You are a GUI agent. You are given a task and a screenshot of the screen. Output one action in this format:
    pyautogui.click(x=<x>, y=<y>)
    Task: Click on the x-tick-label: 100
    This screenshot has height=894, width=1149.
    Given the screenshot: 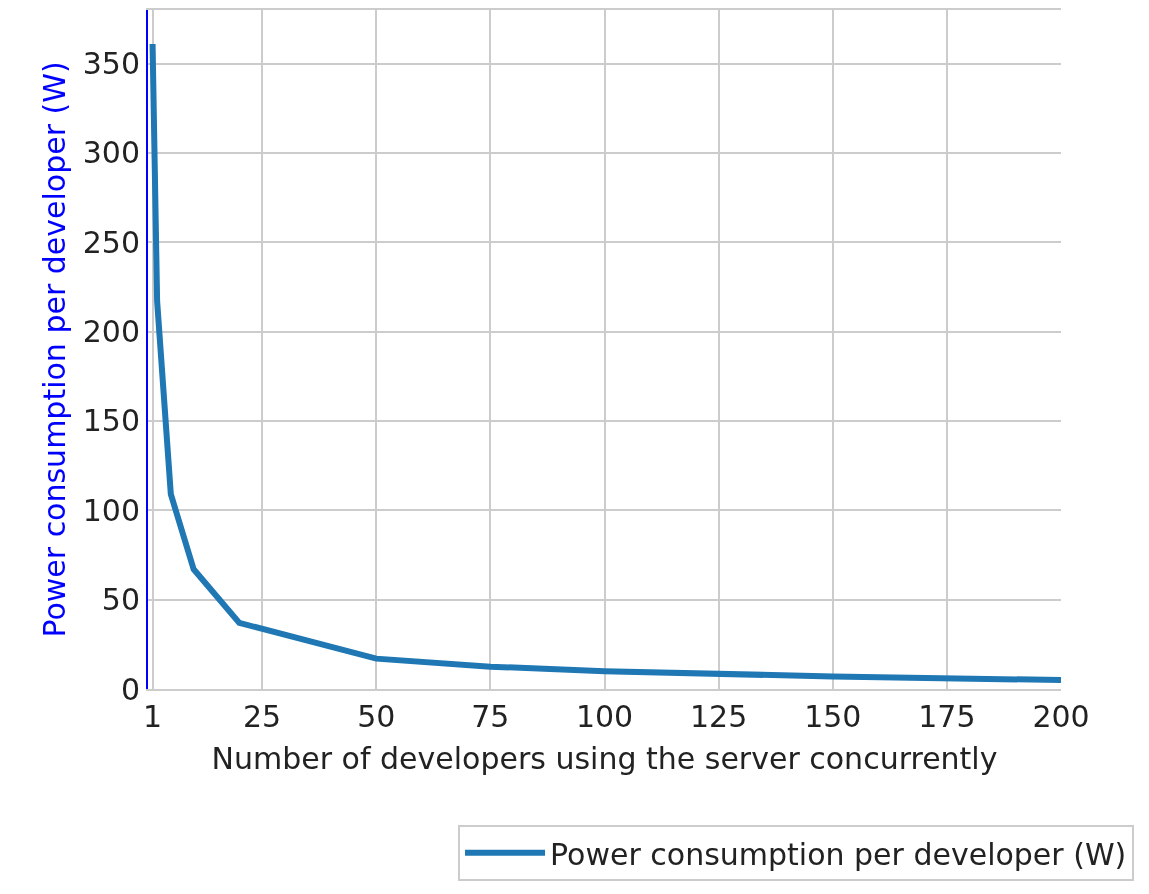 What is the action you would take?
    pyautogui.click(x=604, y=716)
    